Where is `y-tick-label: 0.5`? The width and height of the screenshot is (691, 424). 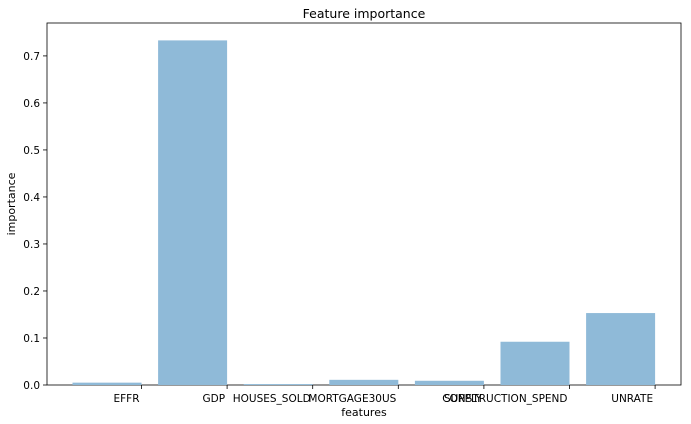 y-tick-label: 0.5 is located at coordinates (31, 151).